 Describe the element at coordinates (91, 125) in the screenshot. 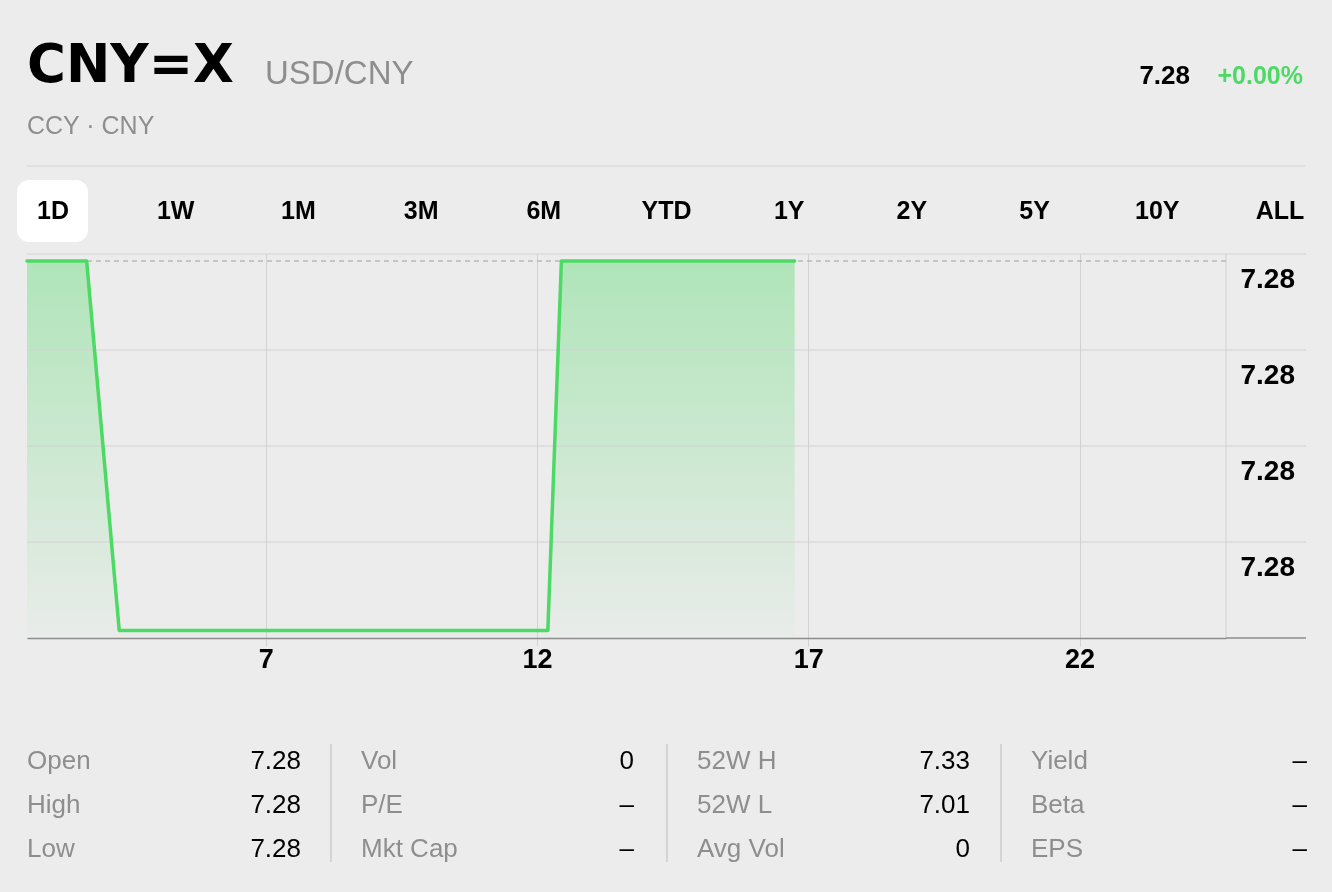

I see `text: CCY · CNY` at that location.